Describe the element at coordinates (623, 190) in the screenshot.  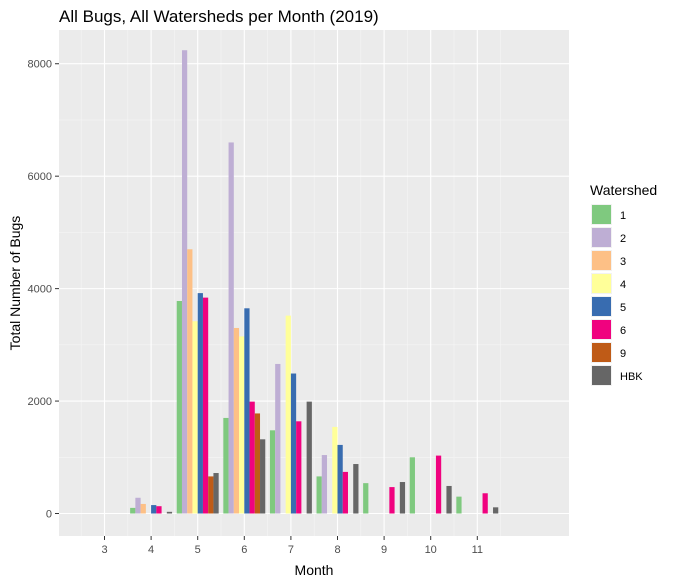
I see `legend-title: Watershed` at that location.